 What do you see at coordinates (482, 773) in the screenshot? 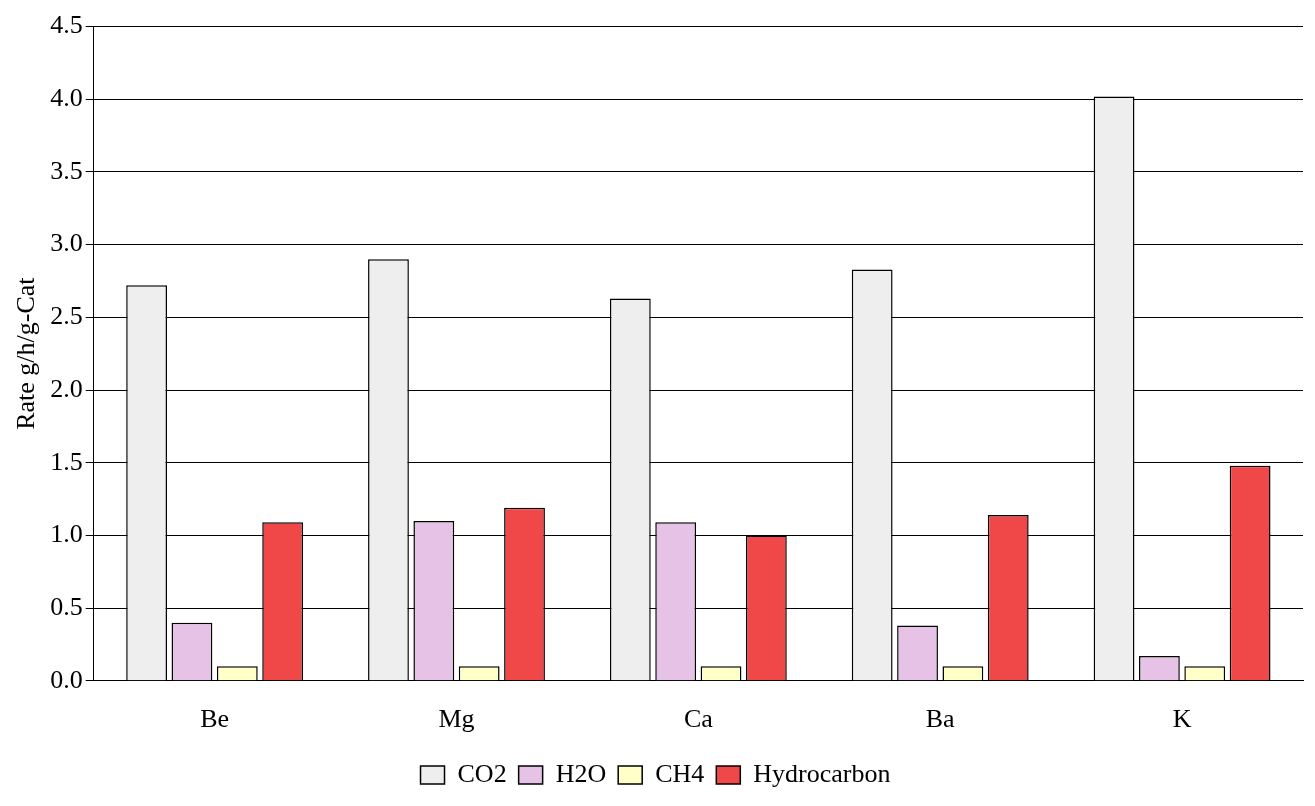
I see `legend-label: CO2` at bounding box center [482, 773].